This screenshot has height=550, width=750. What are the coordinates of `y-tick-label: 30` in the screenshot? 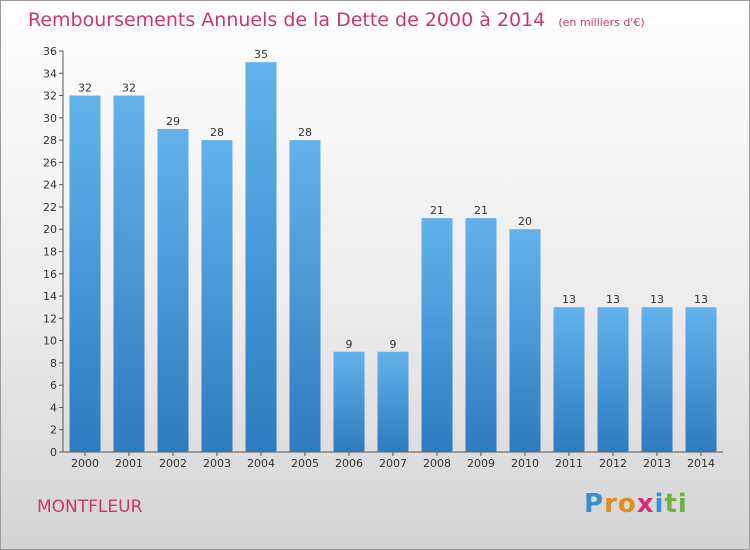 It's located at (50, 118).